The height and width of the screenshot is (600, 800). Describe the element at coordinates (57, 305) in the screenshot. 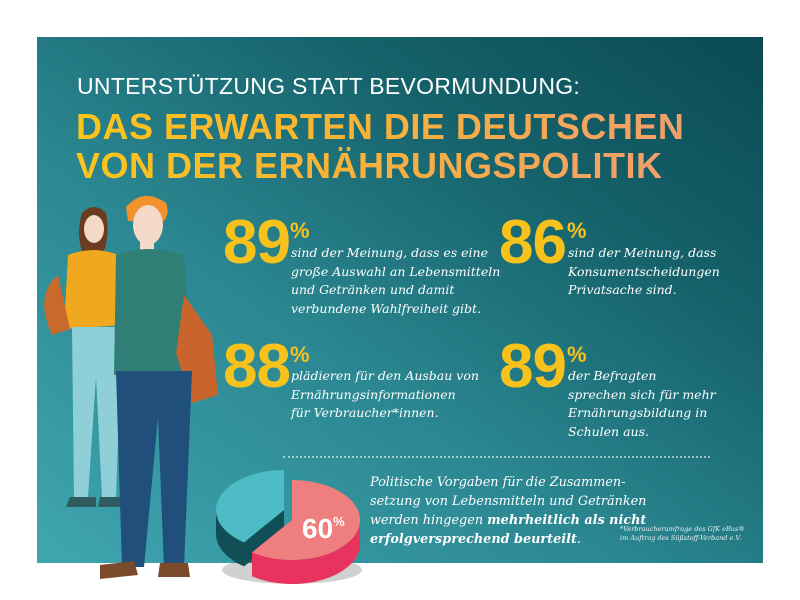

I see `backpack` at that location.